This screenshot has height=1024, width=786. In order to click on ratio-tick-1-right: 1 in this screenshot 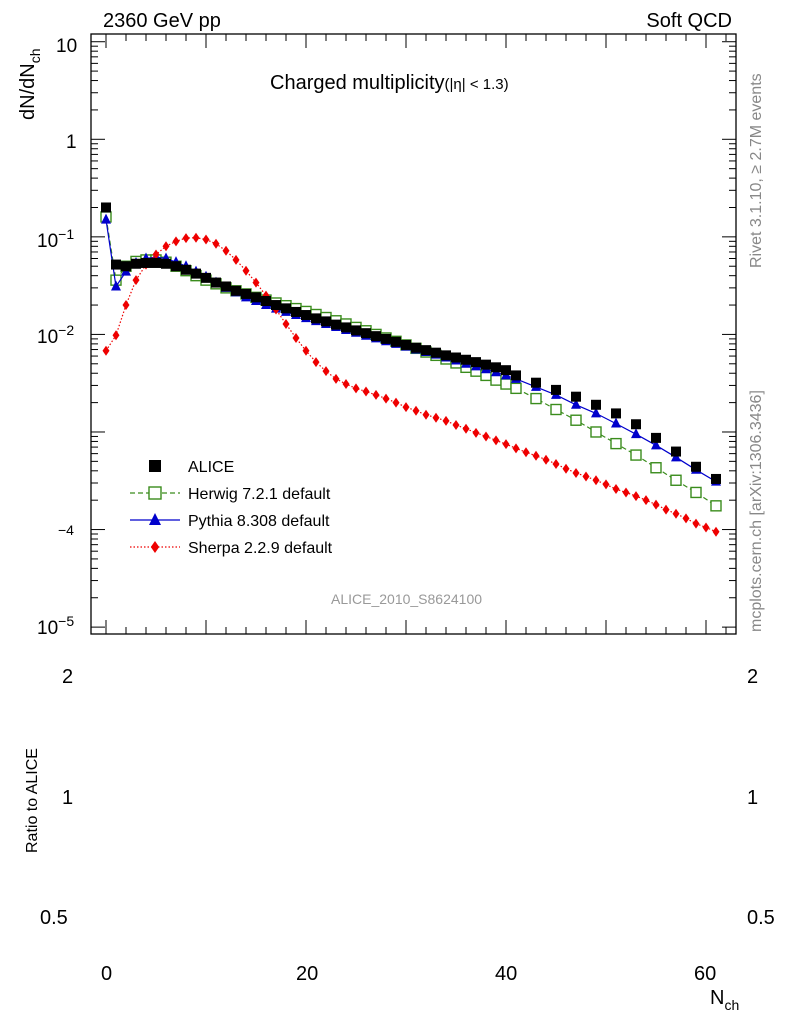, I will do `click(752, 798)`.